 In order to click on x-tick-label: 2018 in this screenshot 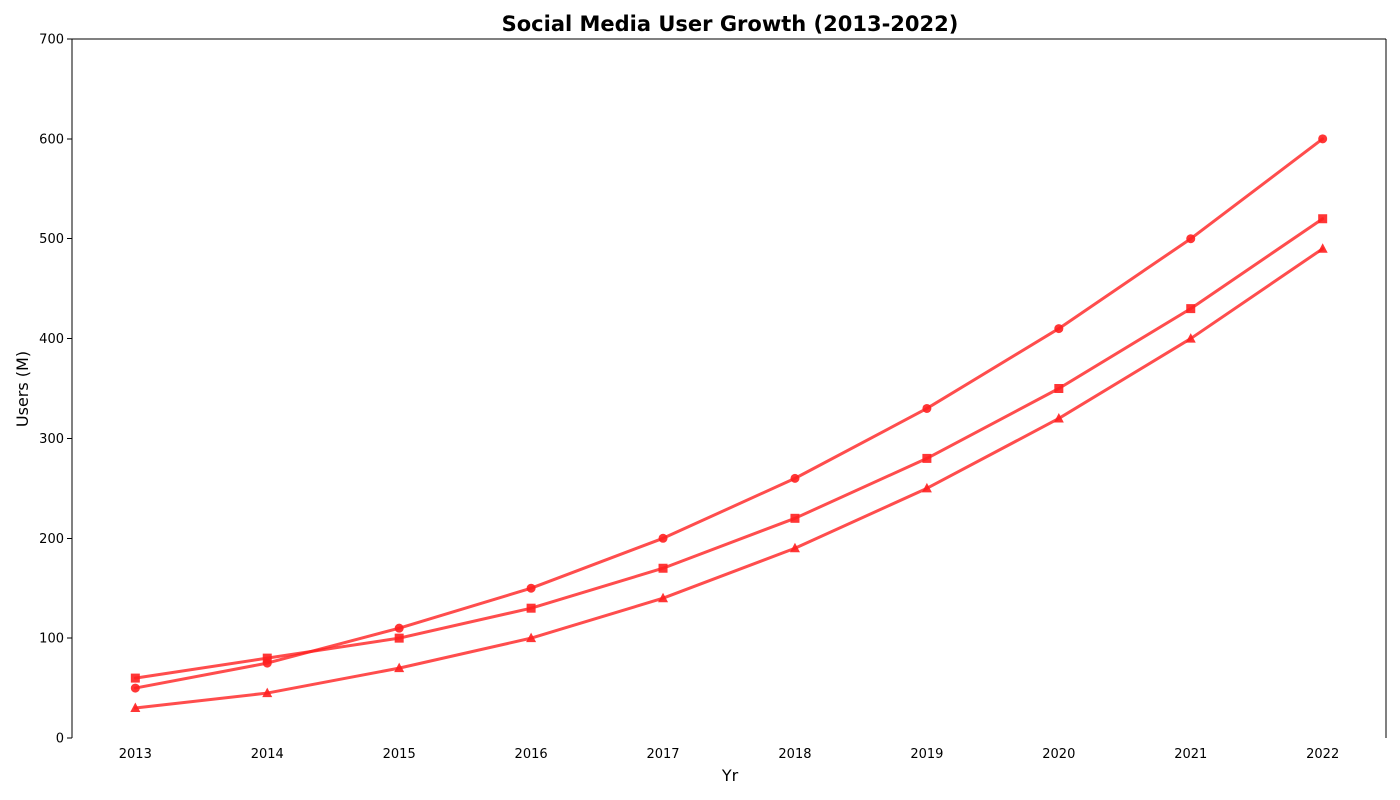, I will do `click(794, 754)`.